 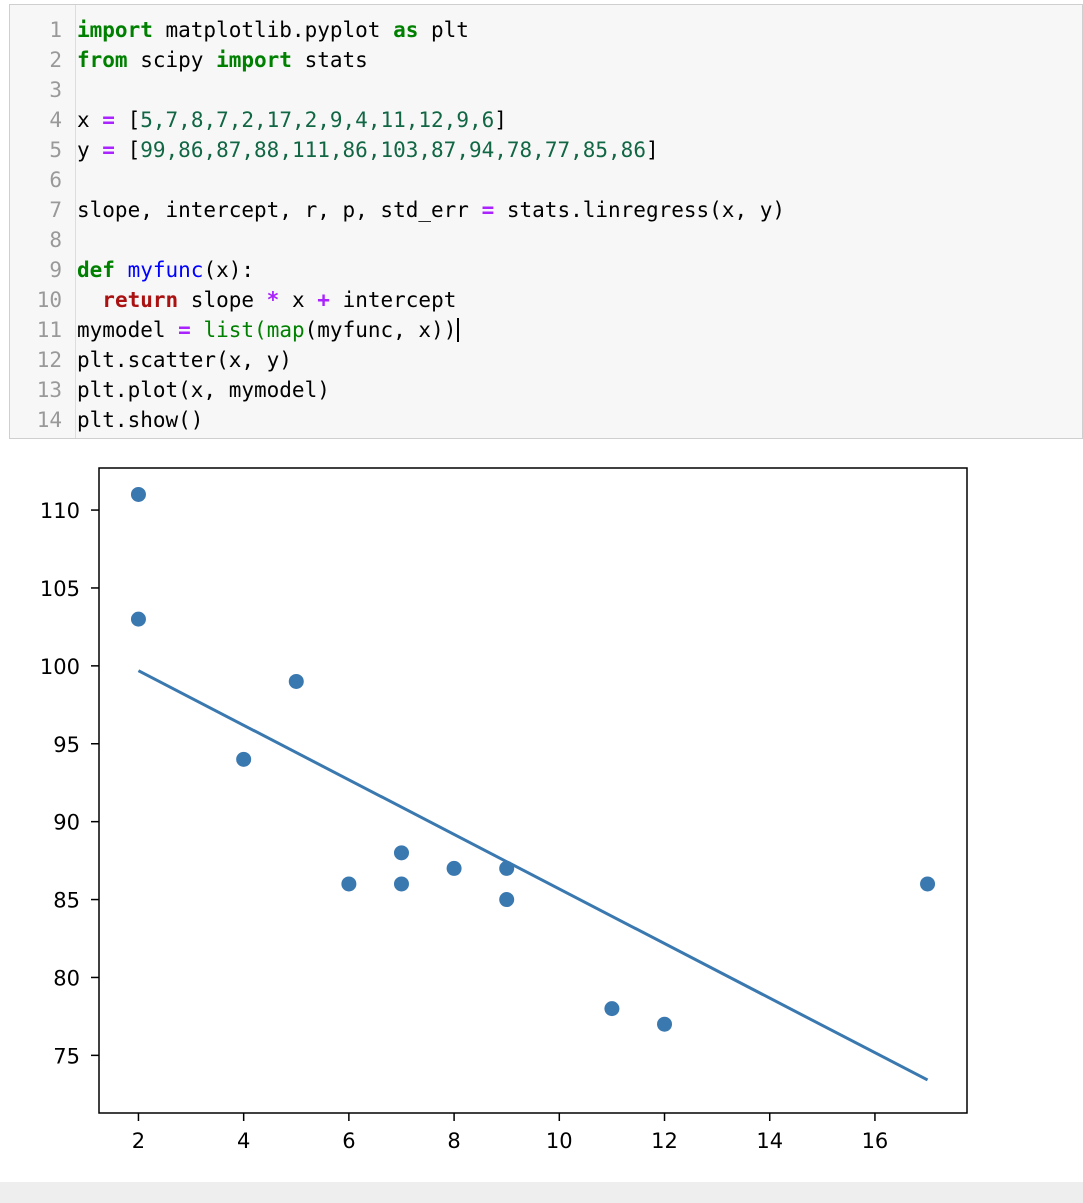 What do you see at coordinates (60, 511) in the screenshot?
I see `y-tick-label: 110` at bounding box center [60, 511].